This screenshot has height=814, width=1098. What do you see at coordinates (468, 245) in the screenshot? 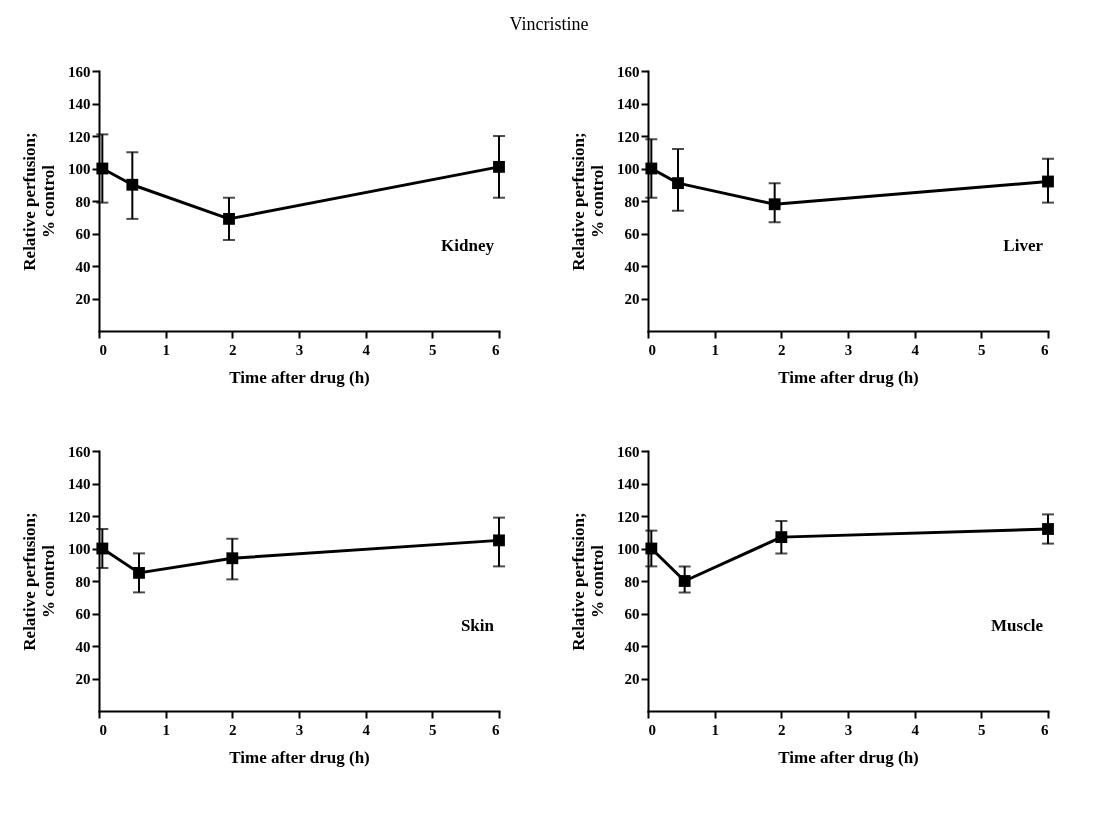
I see `annotation: Kidney` at bounding box center [468, 245].